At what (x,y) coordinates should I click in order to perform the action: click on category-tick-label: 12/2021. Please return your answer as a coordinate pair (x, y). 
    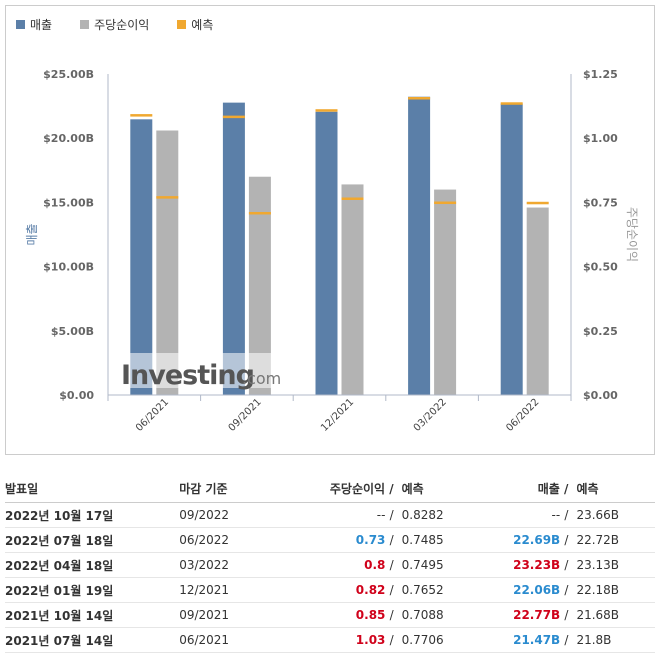
    Looking at the image, I should click on (337, 415).